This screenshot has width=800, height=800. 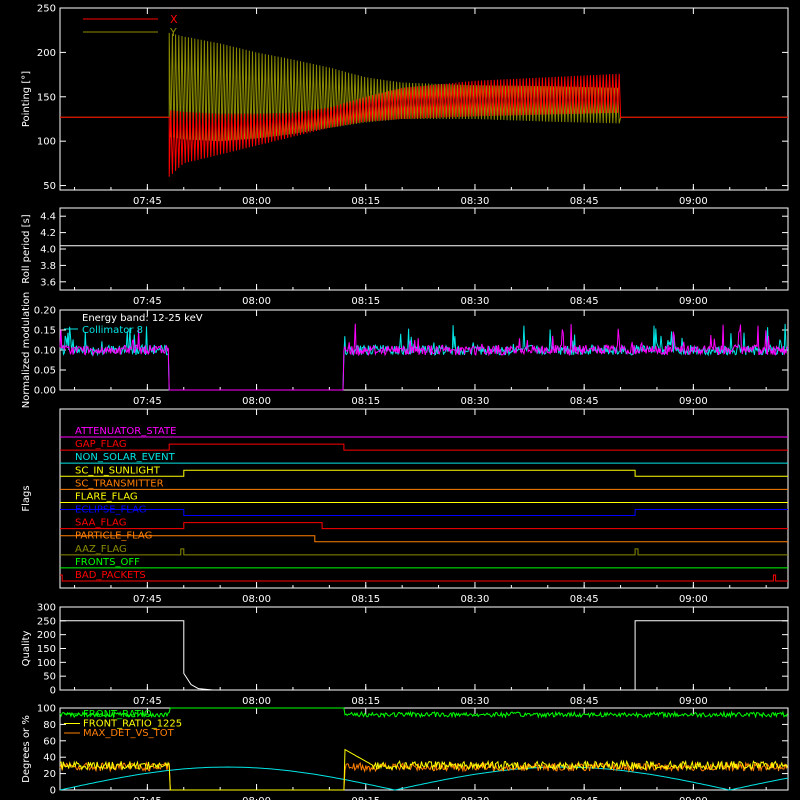 I want to click on quality-xtick-label: 08:30, so click(x=475, y=701).